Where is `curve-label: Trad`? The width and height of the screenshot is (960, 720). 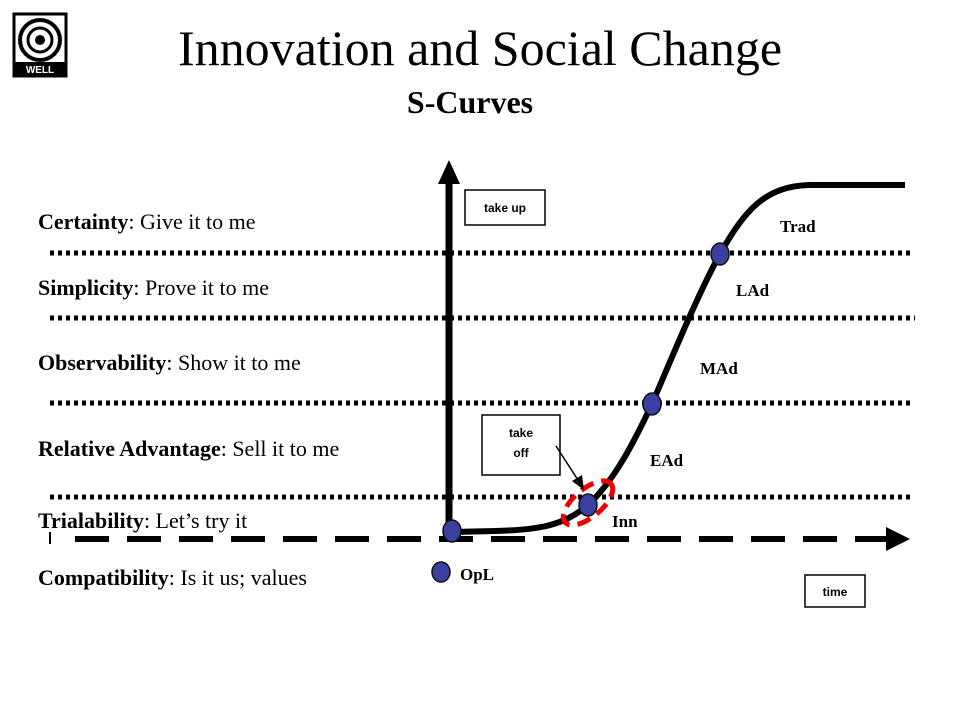 curve-label: Trad is located at coordinates (798, 226).